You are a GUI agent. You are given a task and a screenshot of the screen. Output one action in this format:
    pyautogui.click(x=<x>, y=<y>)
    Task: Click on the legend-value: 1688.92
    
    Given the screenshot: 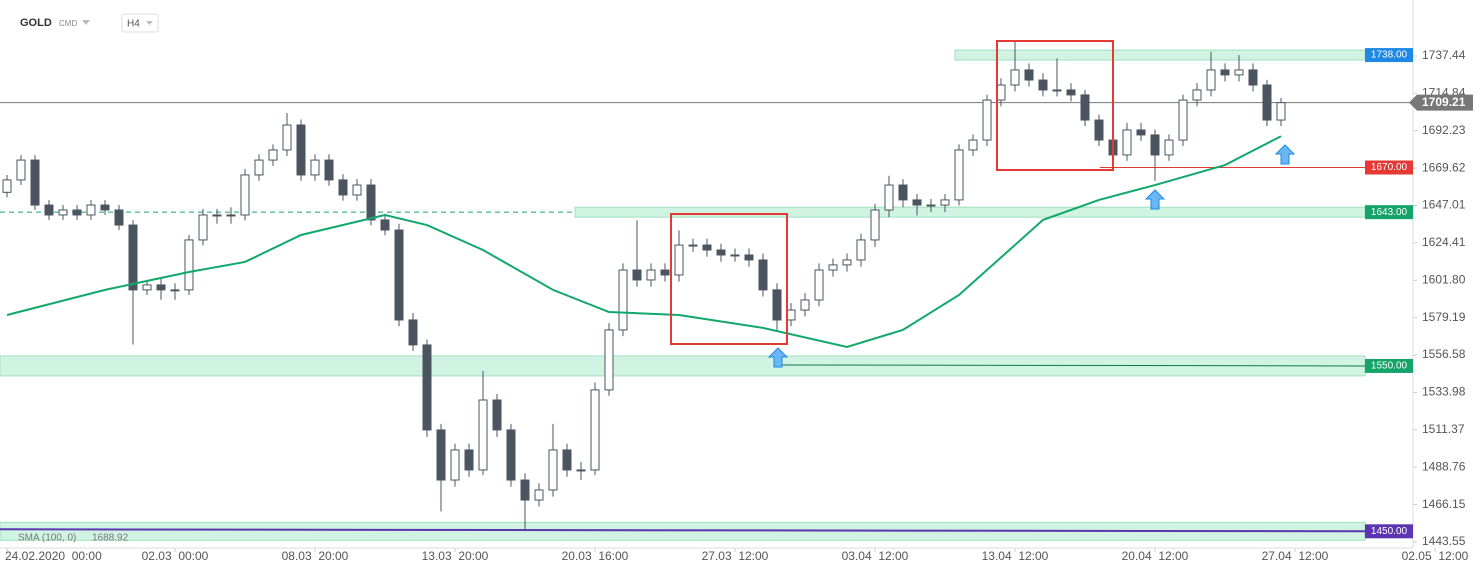 What is the action you would take?
    pyautogui.click(x=110, y=538)
    